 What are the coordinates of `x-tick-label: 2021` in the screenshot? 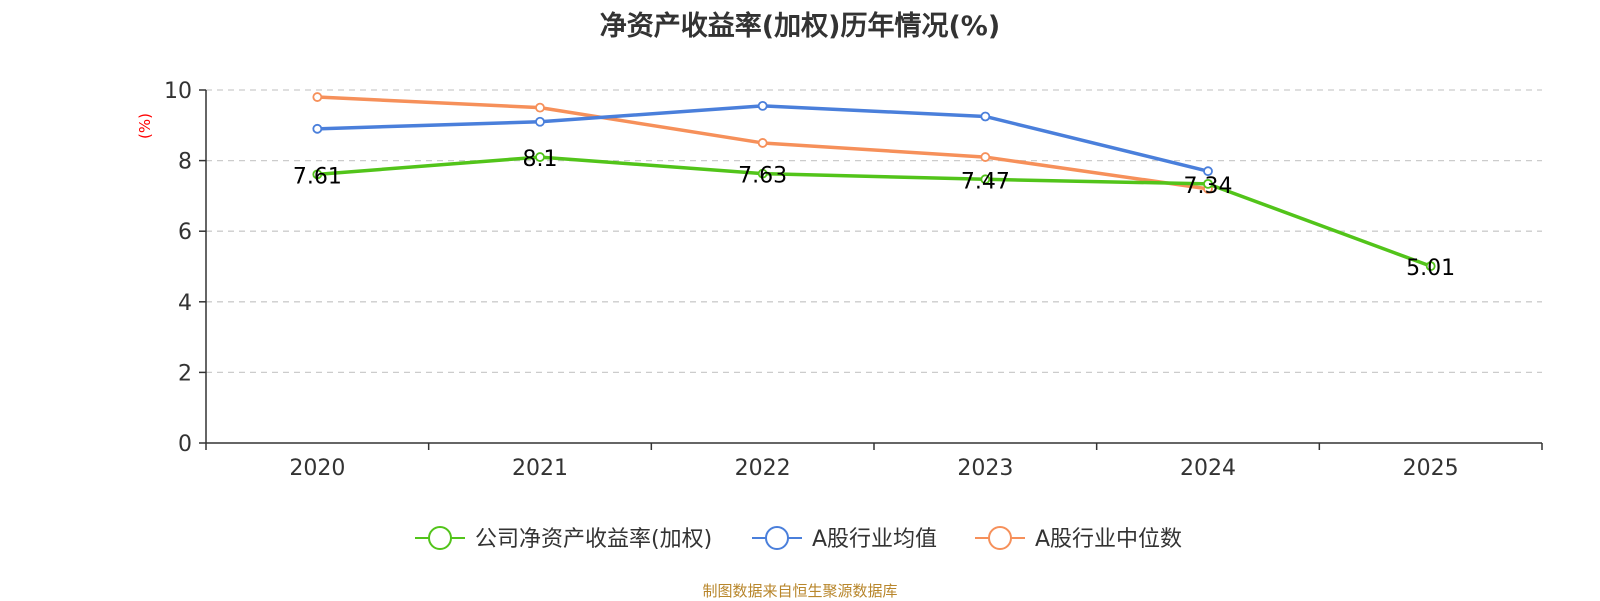 It's located at (540, 468).